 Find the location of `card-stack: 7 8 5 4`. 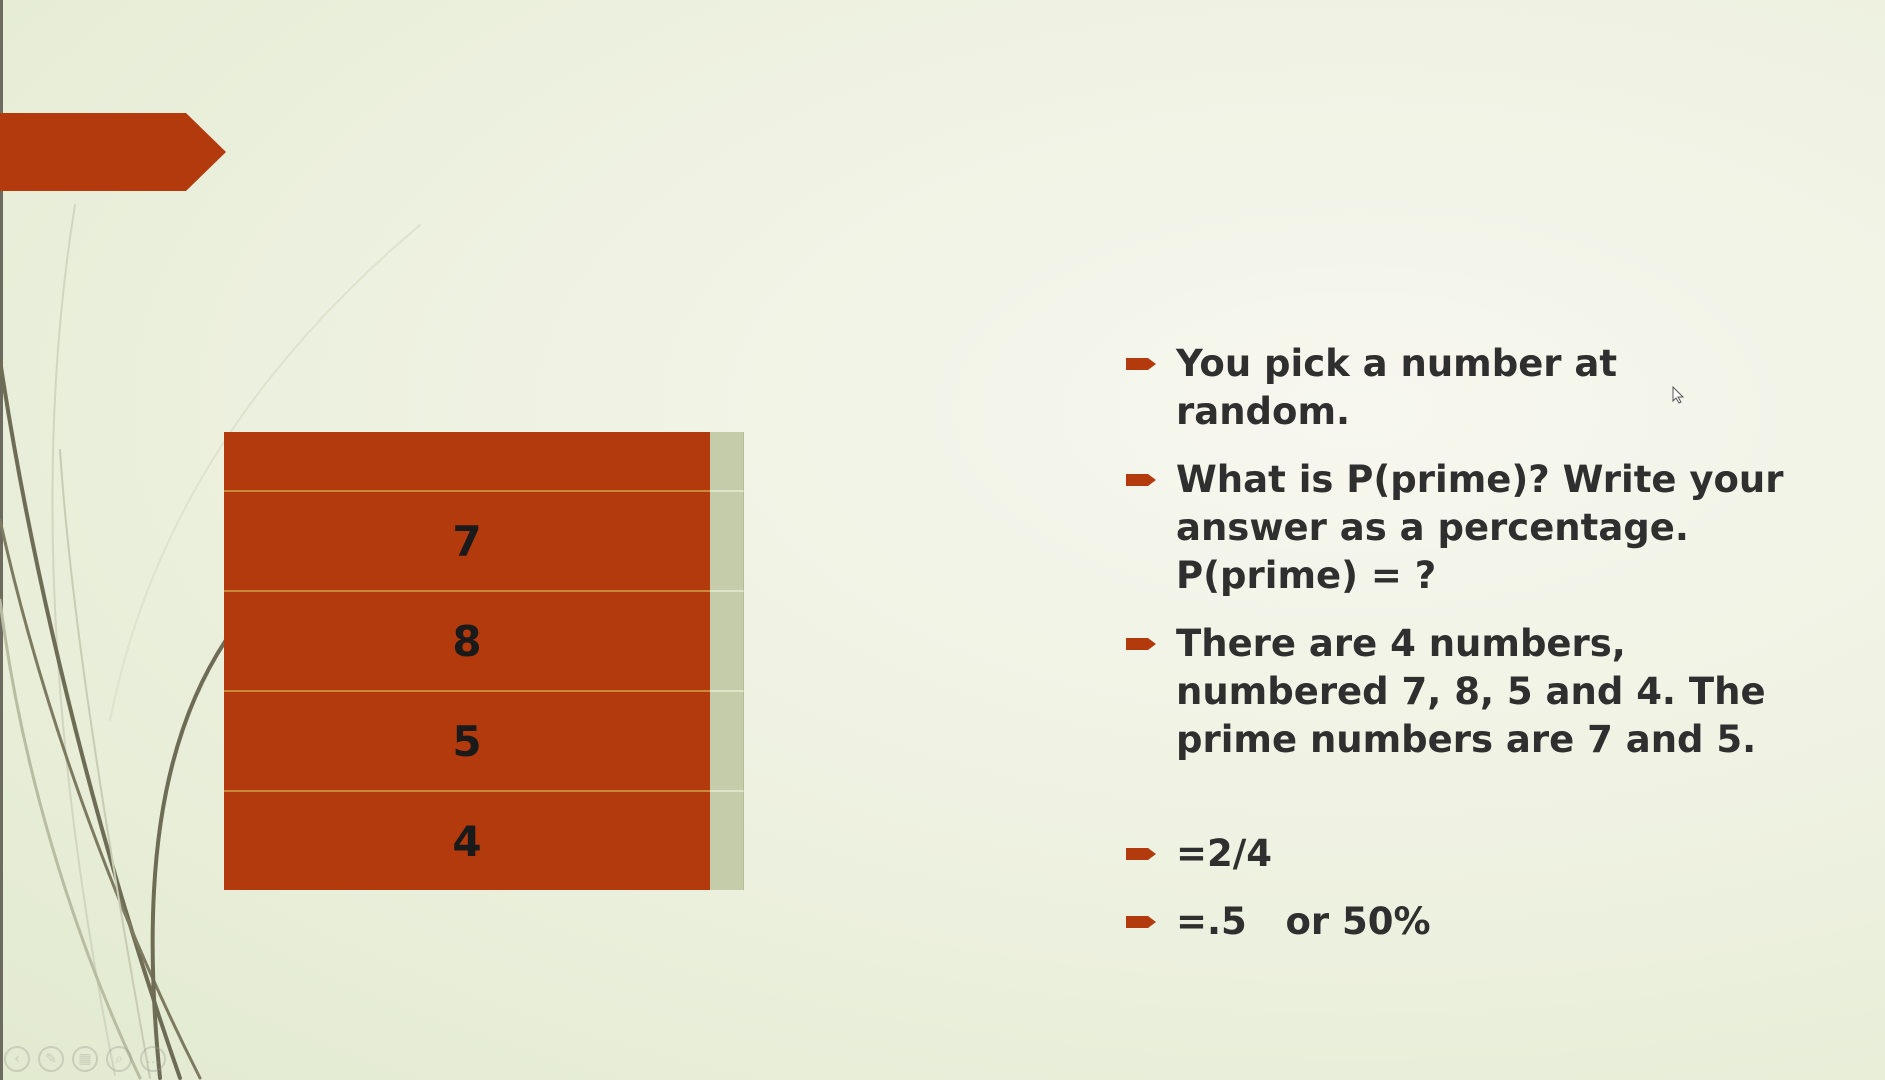

card-stack: 7 8 5 4 is located at coordinates (484, 661).